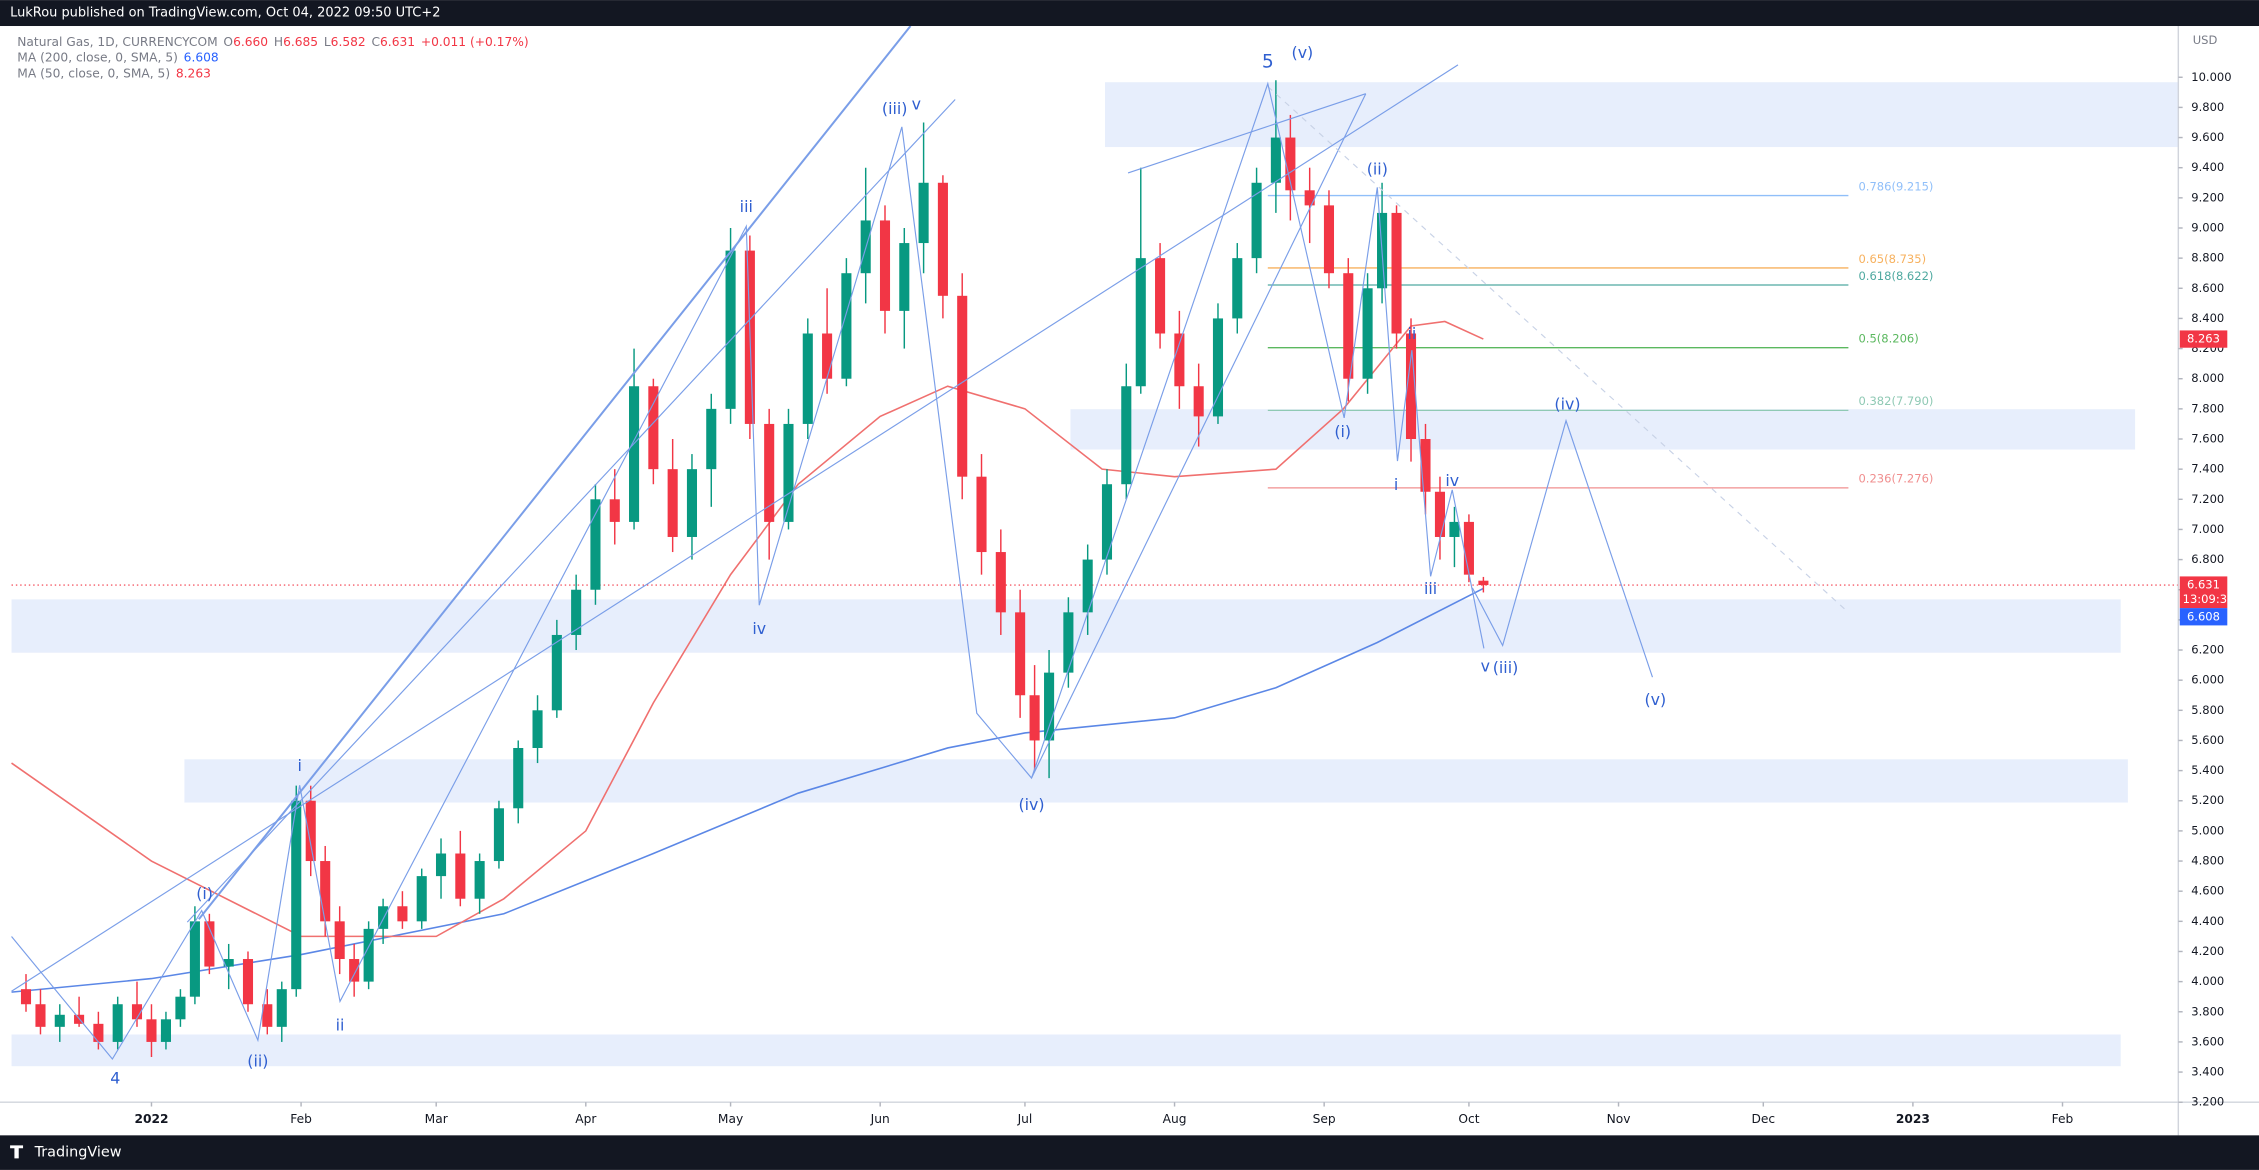 This screenshot has height=1170, width=2259. Describe the element at coordinates (117, 57) in the screenshot. I see `legend-ma: MA (200, close, 0, SMA, 5) 6.608` at that location.